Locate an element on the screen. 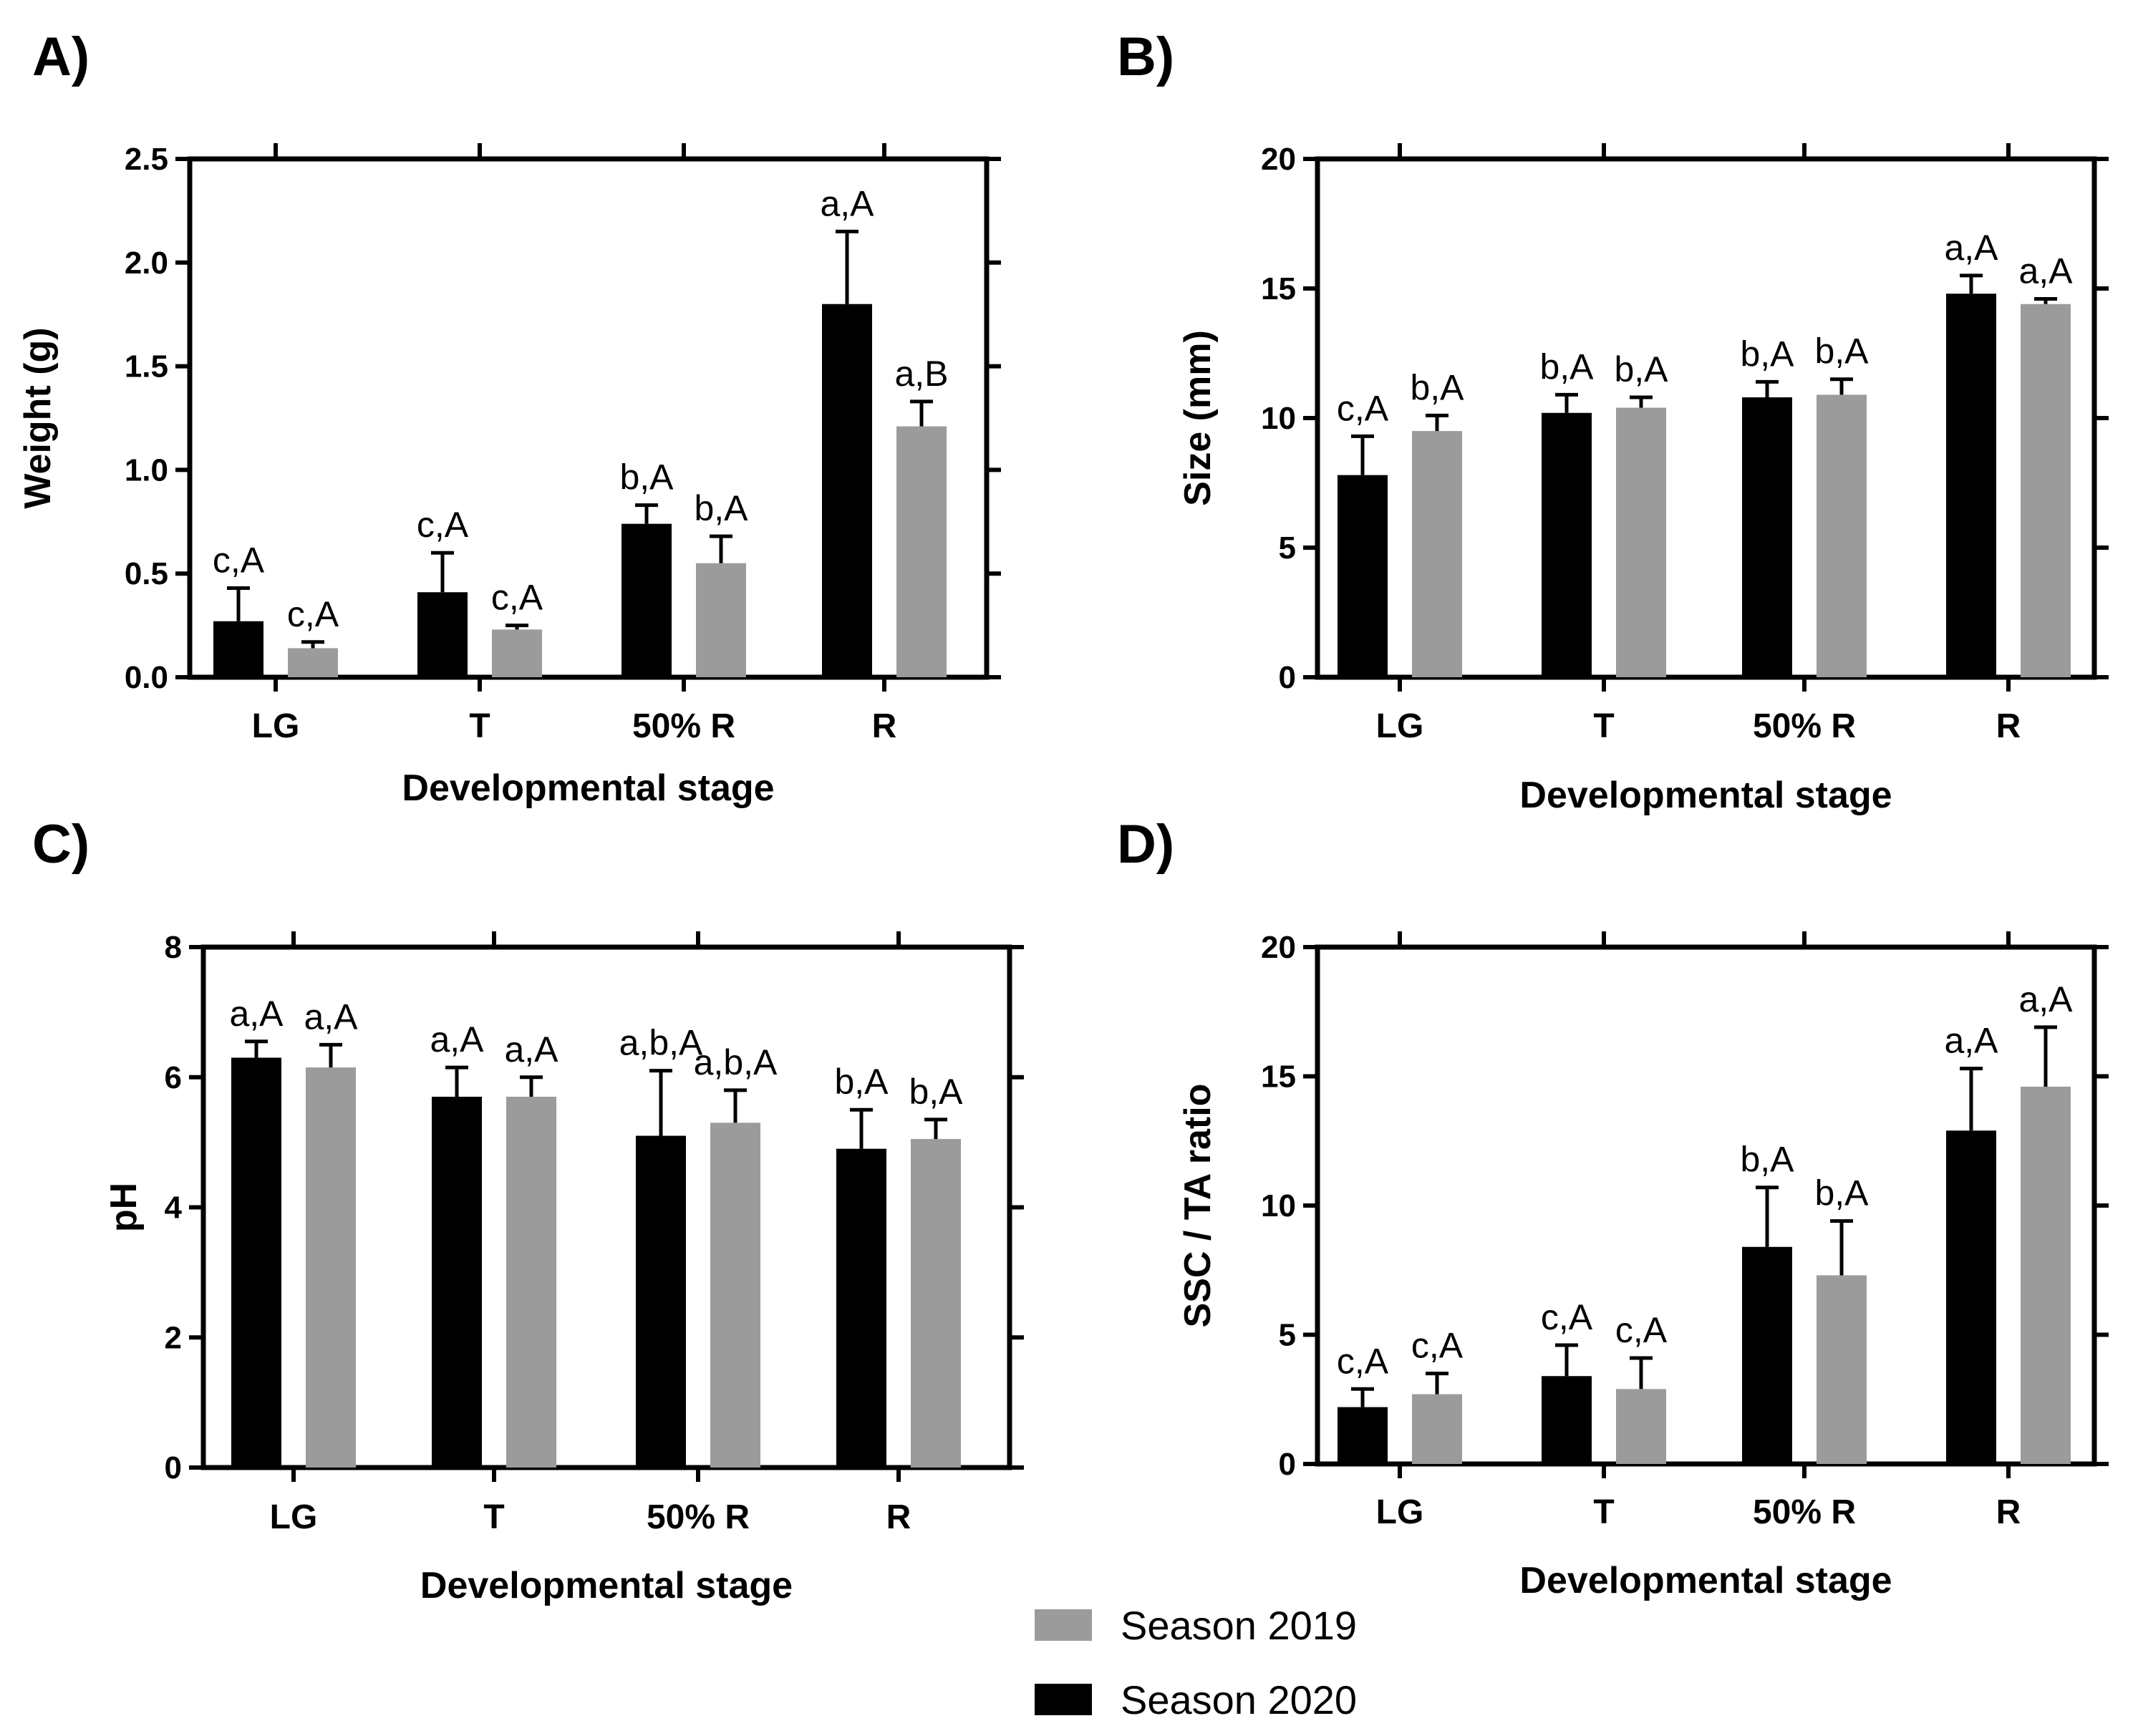  plot-frame is located at coordinates (588, 418).